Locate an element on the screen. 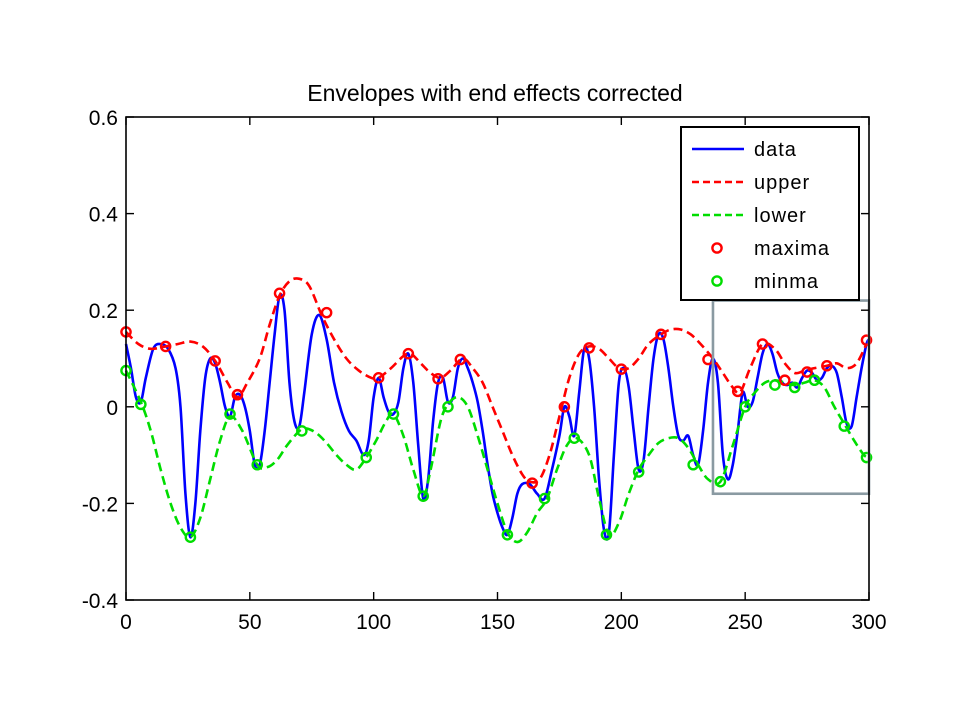 The width and height of the screenshot is (960, 720). x-tick-label-3: 150 is located at coordinates (497, 622).